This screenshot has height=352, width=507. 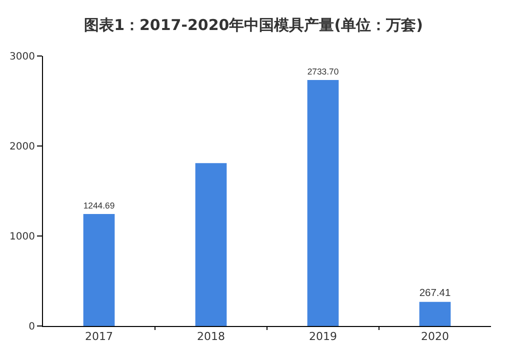 What do you see at coordinates (31, 327) in the screenshot?
I see `y-tick-label: 0` at bounding box center [31, 327].